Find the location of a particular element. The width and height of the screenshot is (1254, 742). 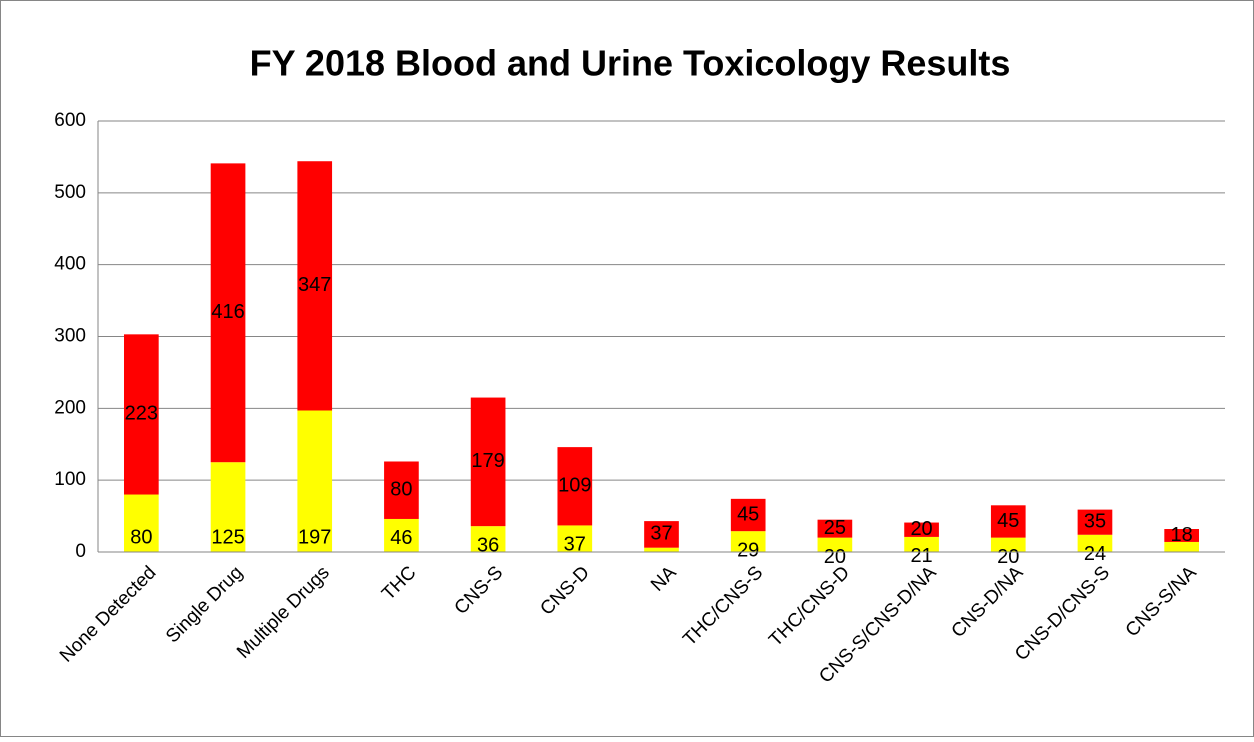

data-label: 25 is located at coordinates (835, 528).